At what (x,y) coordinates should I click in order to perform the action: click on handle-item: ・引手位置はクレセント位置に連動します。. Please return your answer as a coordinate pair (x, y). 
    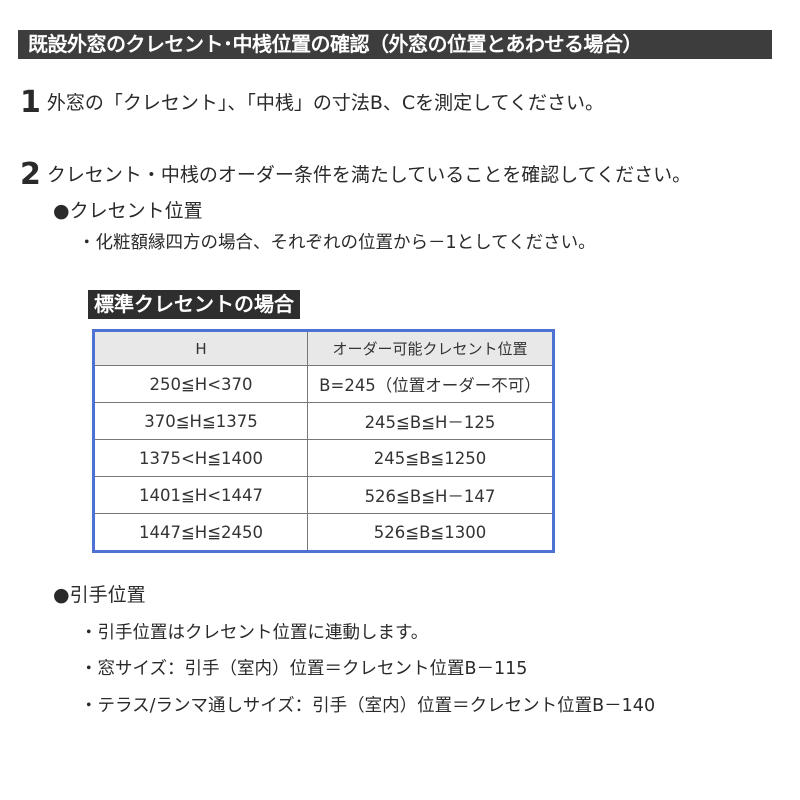
    Looking at the image, I should click on (254, 633).